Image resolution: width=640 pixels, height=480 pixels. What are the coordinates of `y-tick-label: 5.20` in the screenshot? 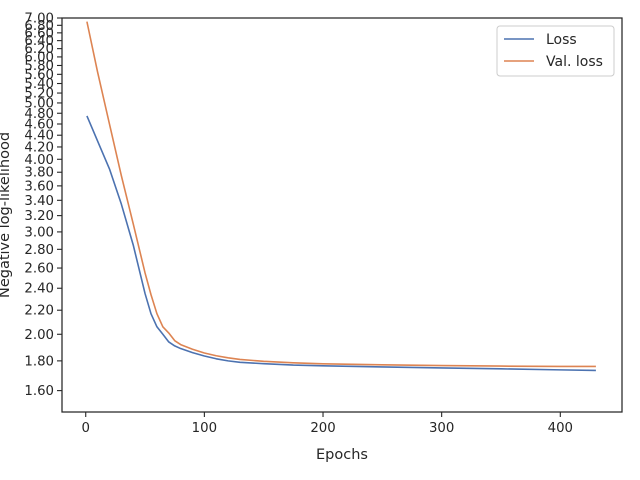 It's located at (39, 94).